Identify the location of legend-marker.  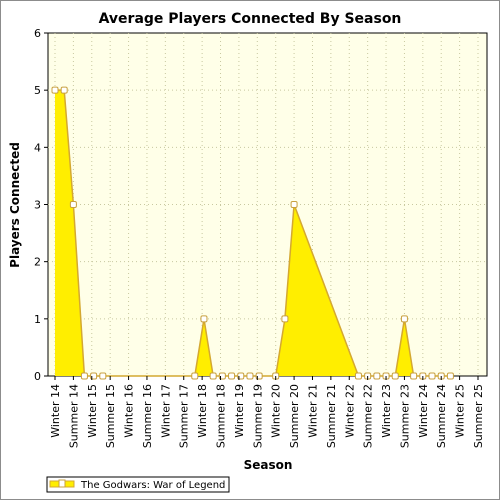
(62, 483).